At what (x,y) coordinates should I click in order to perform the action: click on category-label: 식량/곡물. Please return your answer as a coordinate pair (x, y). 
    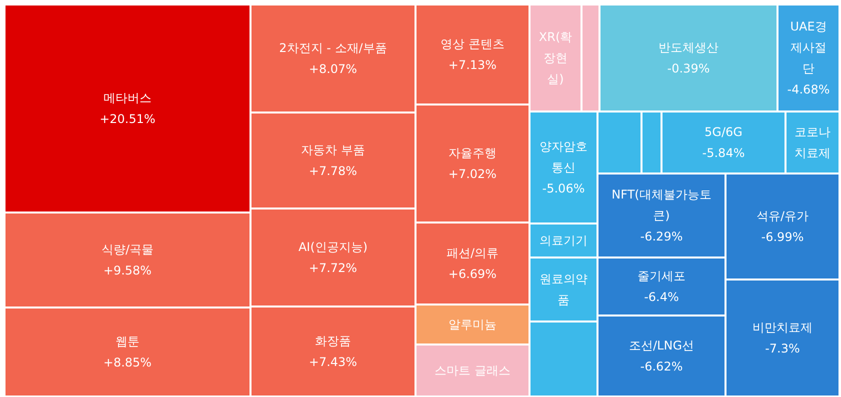
    Looking at the image, I should click on (127, 249).